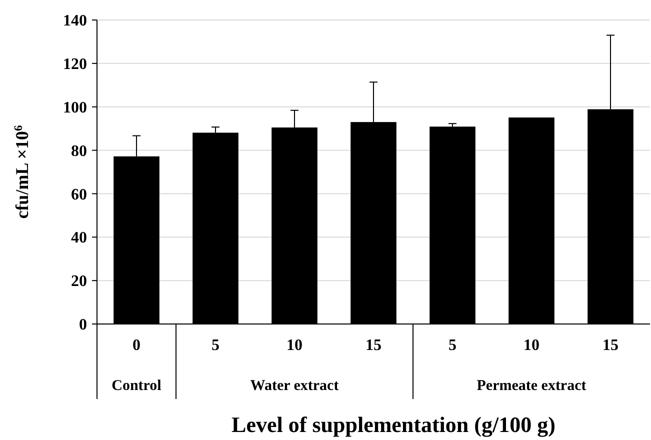 This screenshot has width=651, height=440. Describe the element at coordinates (75, 107) in the screenshot. I see `y-tick-label: 100` at that location.